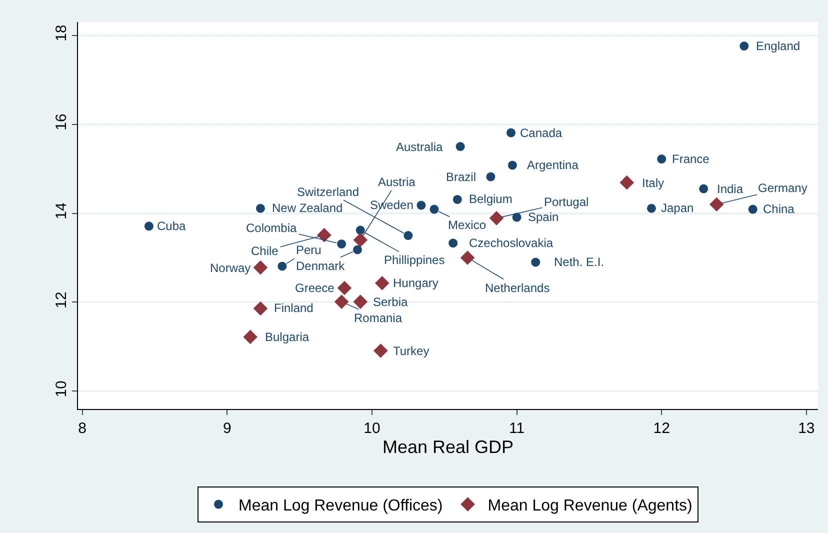  What do you see at coordinates (230, 268) in the screenshot?
I see `annotation: Norway` at bounding box center [230, 268].